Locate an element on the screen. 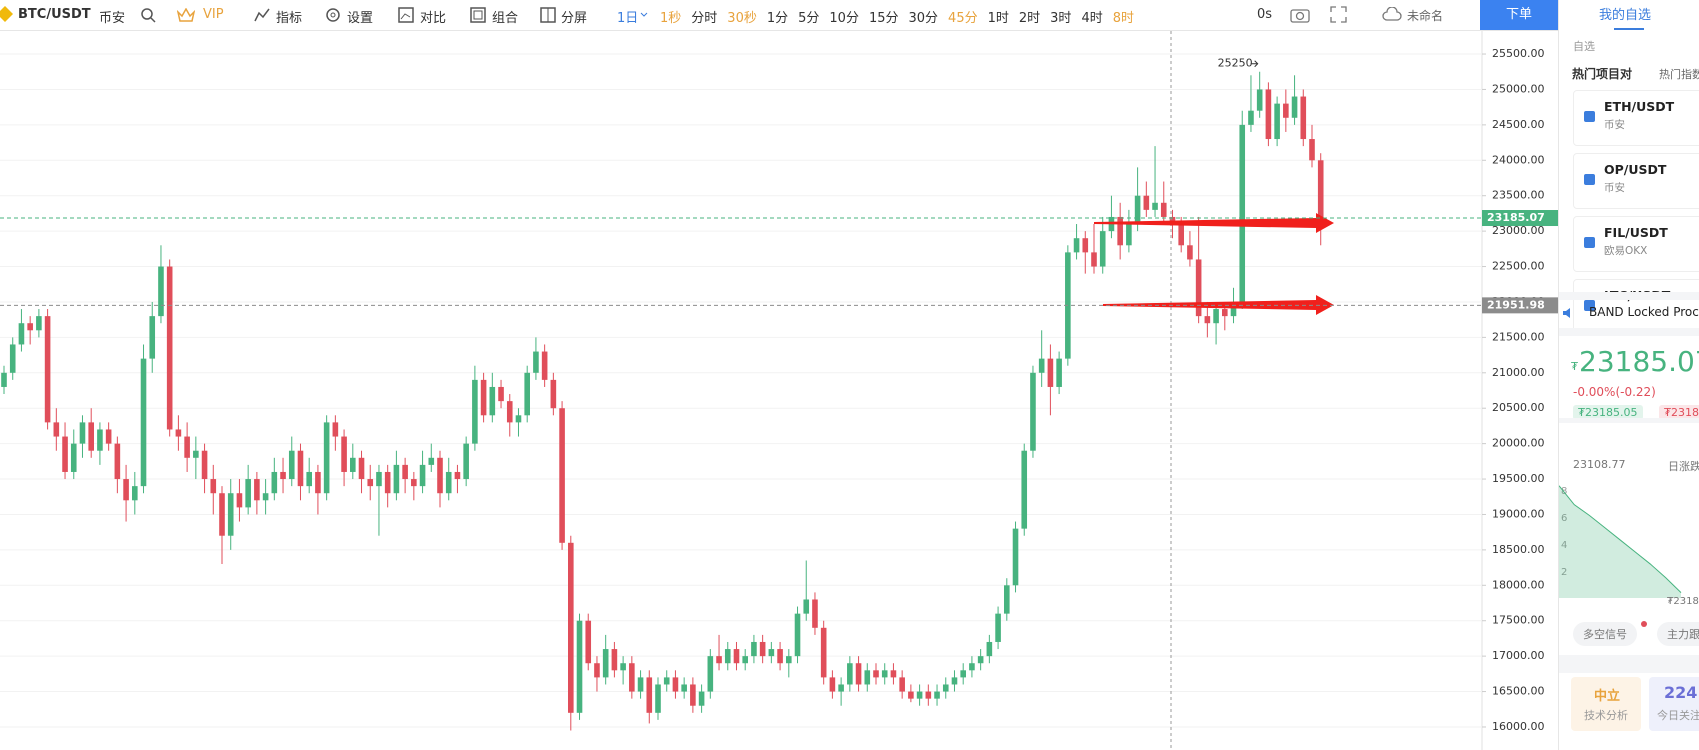 The height and width of the screenshot is (750, 1699). sentiment-card is located at coordinates (1606, 704).